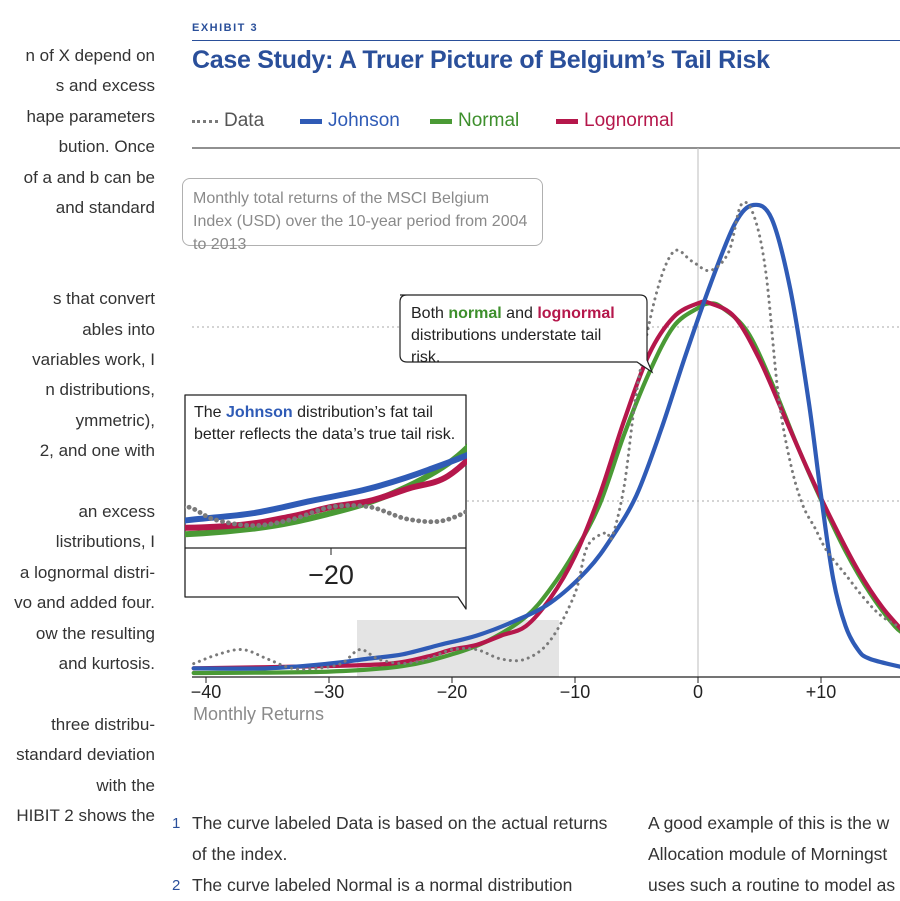  What do you see at coordinates (125, 785) in the screenshot?
I see `left-column-line: with the` at bounding box center [125, 785].